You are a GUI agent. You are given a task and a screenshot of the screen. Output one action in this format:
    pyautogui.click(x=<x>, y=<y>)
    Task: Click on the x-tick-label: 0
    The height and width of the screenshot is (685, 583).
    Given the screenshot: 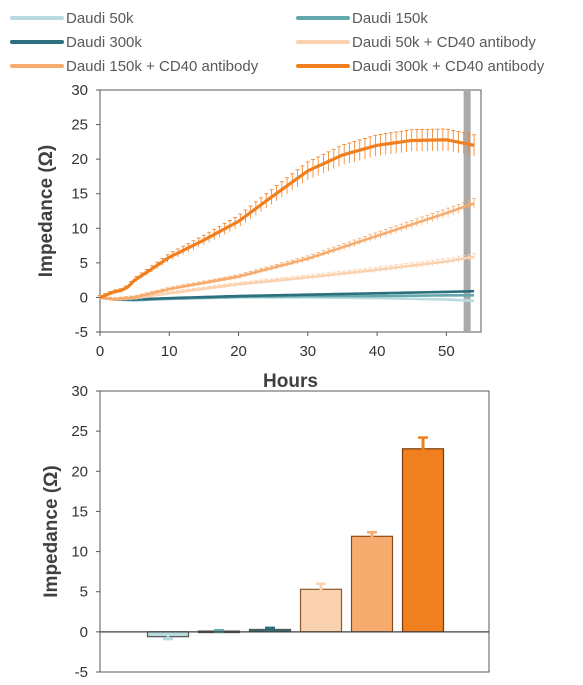 What is the action you would take?
    pyautogui.click(x=100, y=351)
    